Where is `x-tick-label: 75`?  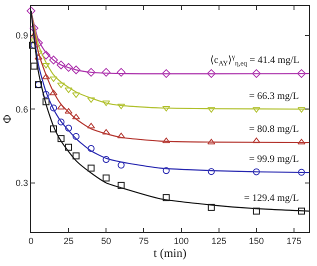
x-tick-label: 75 is located at coordinates (143, 241).